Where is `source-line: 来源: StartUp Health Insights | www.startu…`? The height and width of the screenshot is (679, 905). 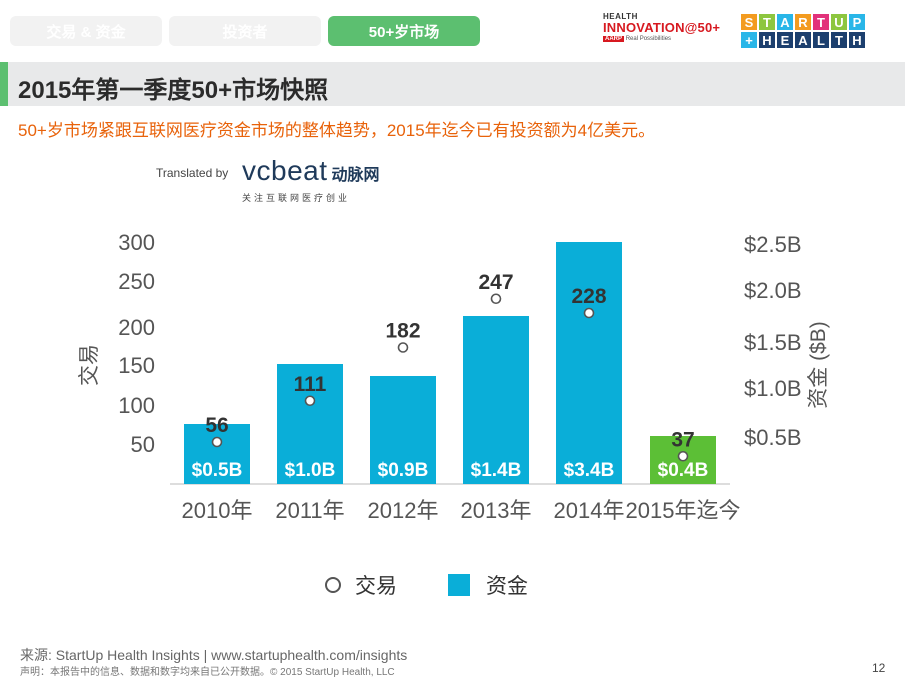
source-line: 来源: StartUp Health Insights | www.startu… is located at coordinates (214, 655).